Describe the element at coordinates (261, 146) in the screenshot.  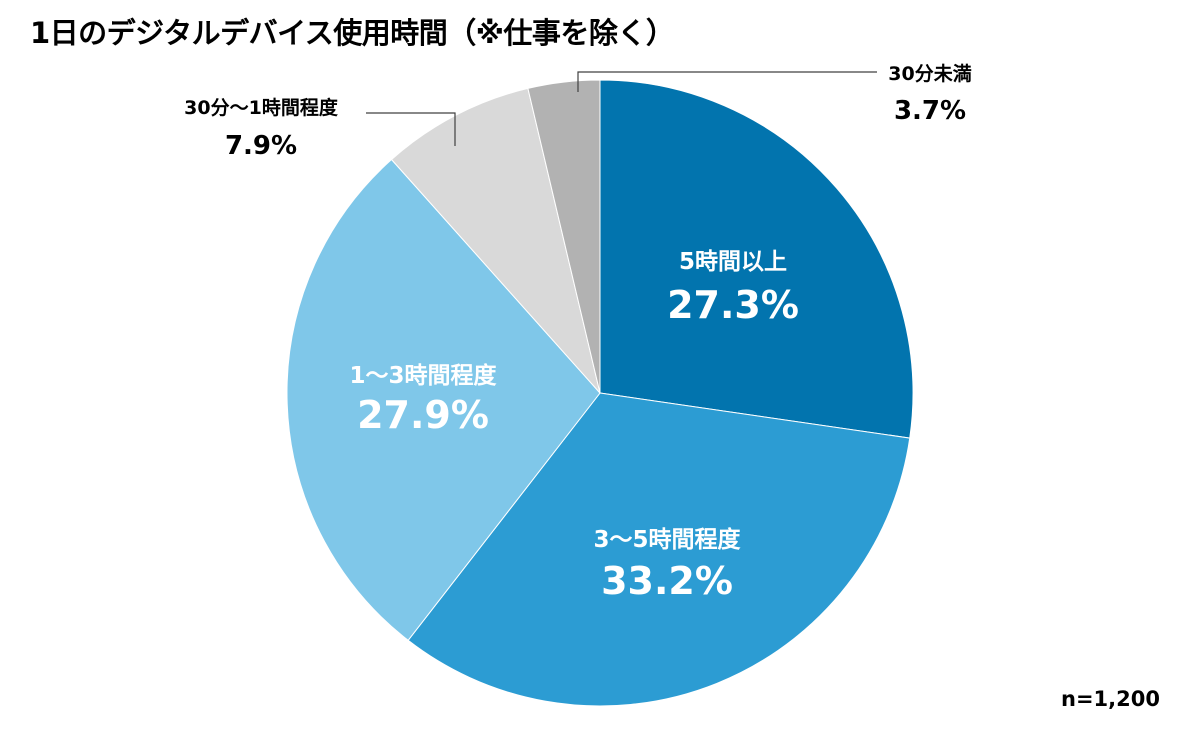
I see `slice-value-30m-1h: 7.9%` at that location.